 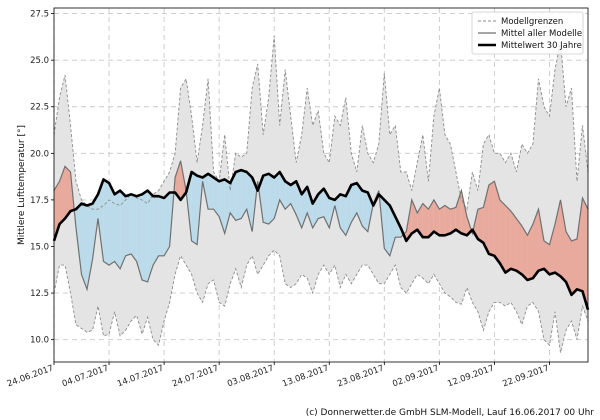 I want to click on y-axis-label: Mittlere Lufttemperatur [°], so click(x=22, y=185).